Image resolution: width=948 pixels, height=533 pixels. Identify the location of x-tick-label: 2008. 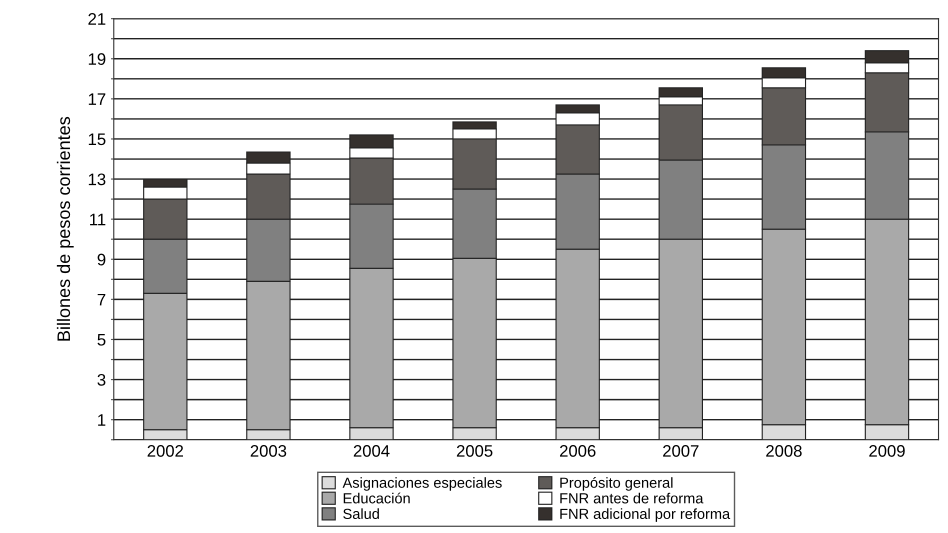
(784, 451).